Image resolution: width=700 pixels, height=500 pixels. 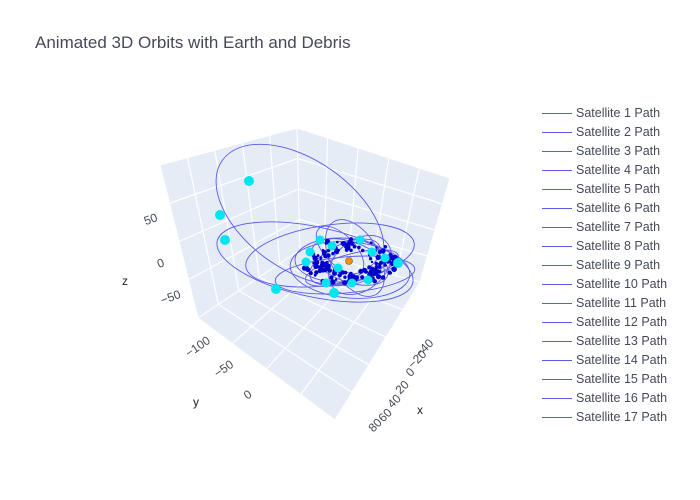 I want to click on legend-item: Satellite 14 Path, so click(x=620, y=360).